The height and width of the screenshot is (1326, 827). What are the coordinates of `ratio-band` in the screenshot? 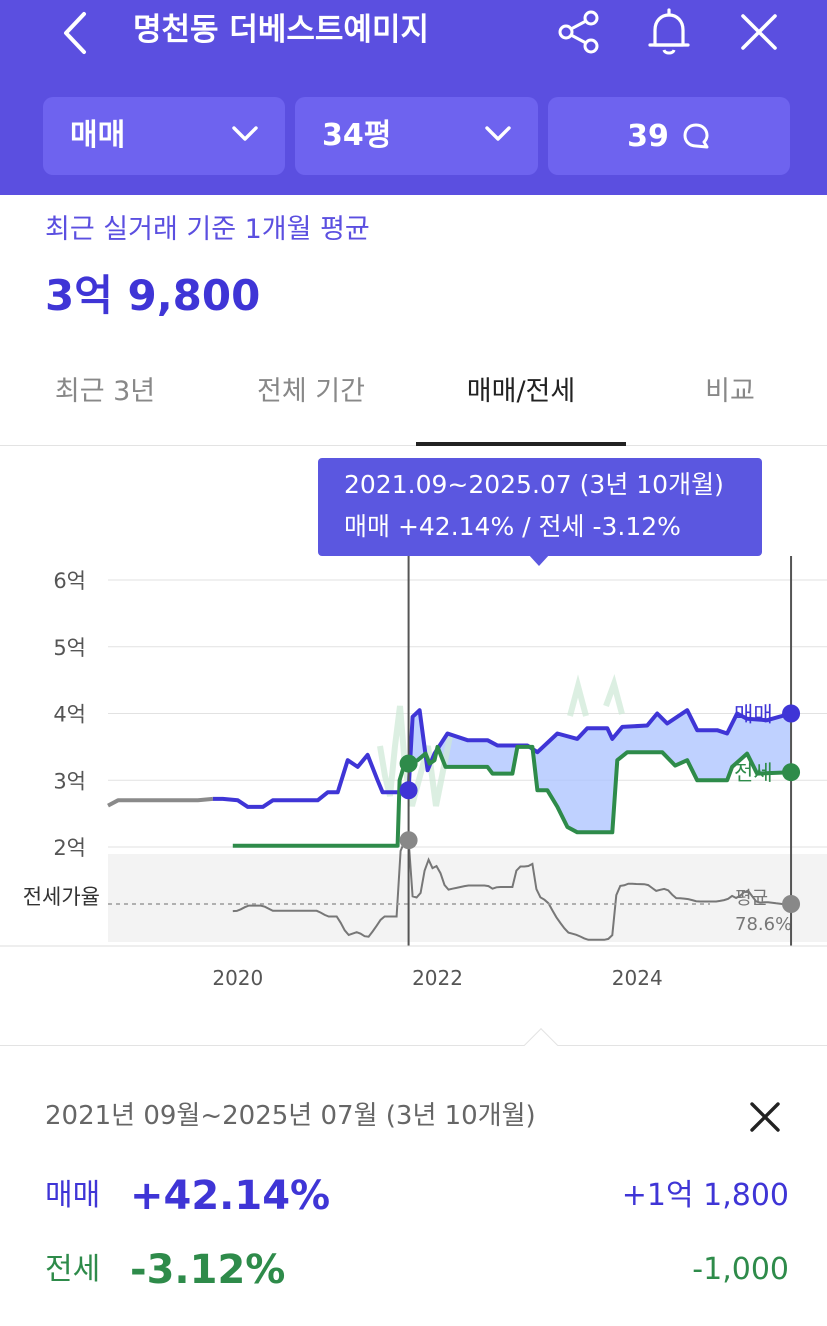 It's located at (467, 898).